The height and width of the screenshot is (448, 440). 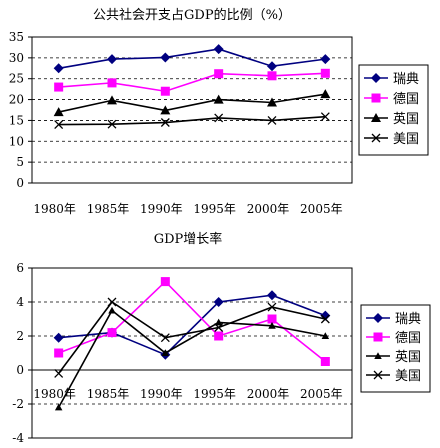 What do you see at coordinates (18, 438) in the screenshot?
I see `y-tick-label: -4` at bounding box center [18, 438].